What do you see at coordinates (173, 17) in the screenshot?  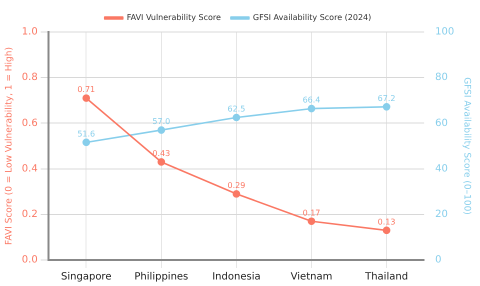 I see `legend-label: FAVI Vulnerability Score` at bounding box center [173, 17].